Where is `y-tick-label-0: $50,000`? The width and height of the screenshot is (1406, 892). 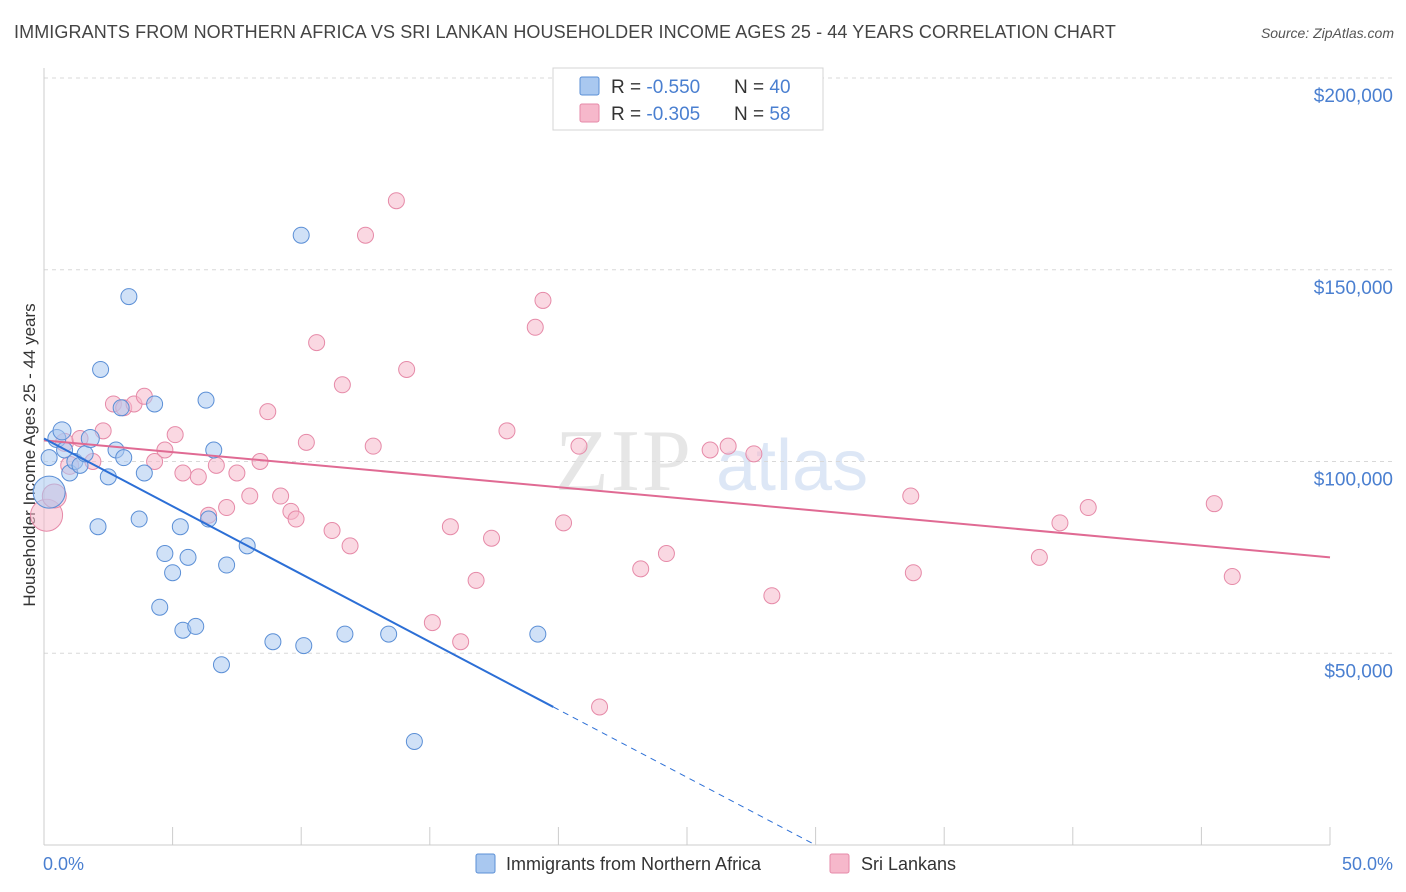 y-tick-label-0: $50,000 is located at coordinates (1358, 671).